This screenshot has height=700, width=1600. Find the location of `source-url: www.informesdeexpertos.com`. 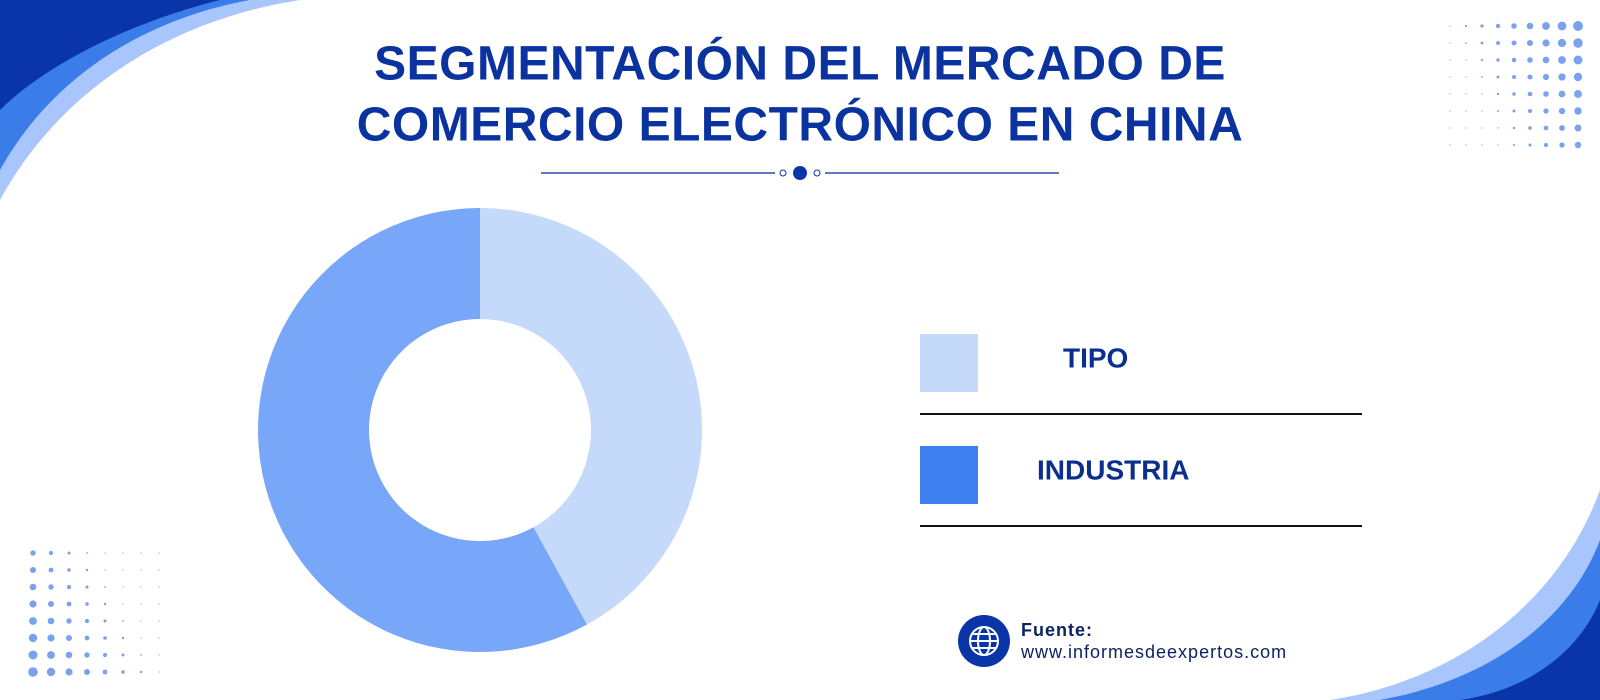

source-url: www.informesdeexpertos.com is located at coordinates (1153, 652).